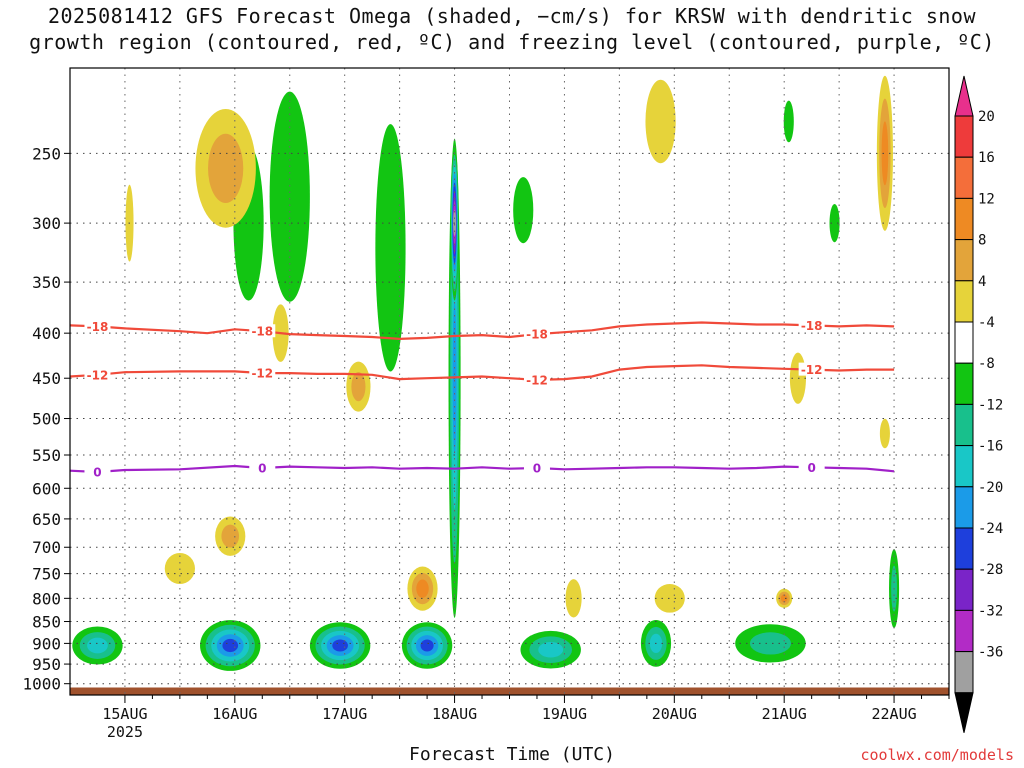  I want to click on x-axis-label: Forecast Time (UTC), so click(512, 754).